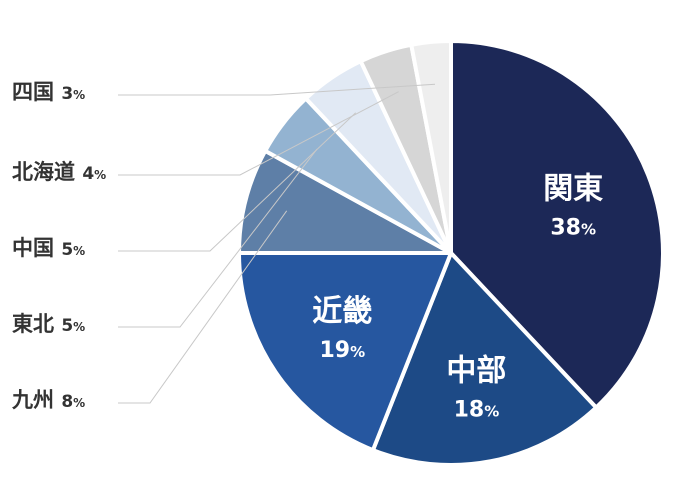 The height and width of the screenshot is (501, 681). I want to click on slice-label-name: 中部, so click(476, 370).